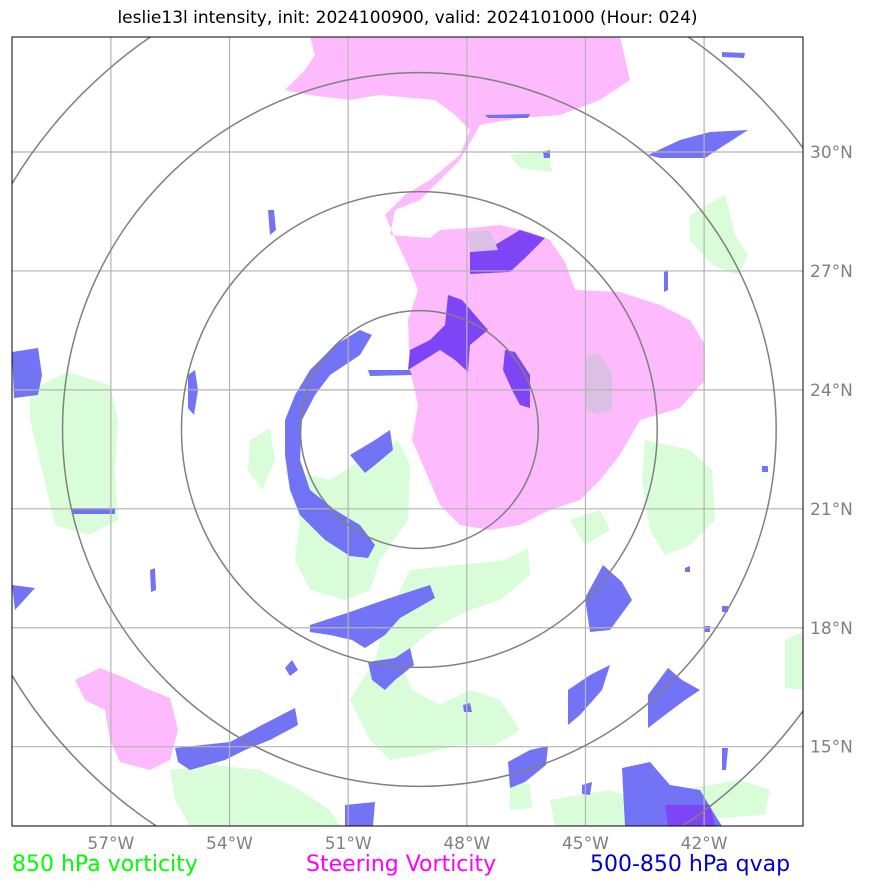  I want to click on latitude-tick-label: 27°N, so click(831, 272).